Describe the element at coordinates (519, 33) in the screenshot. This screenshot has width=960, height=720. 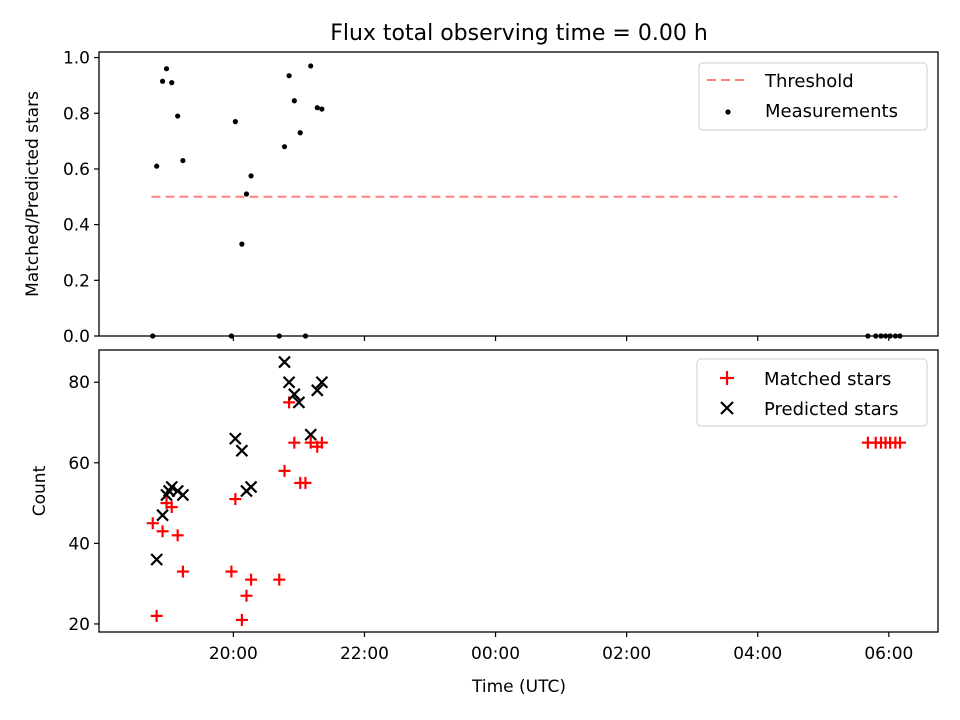
I see `chart-title: Flux total observing time = 0.00 h` at that location.